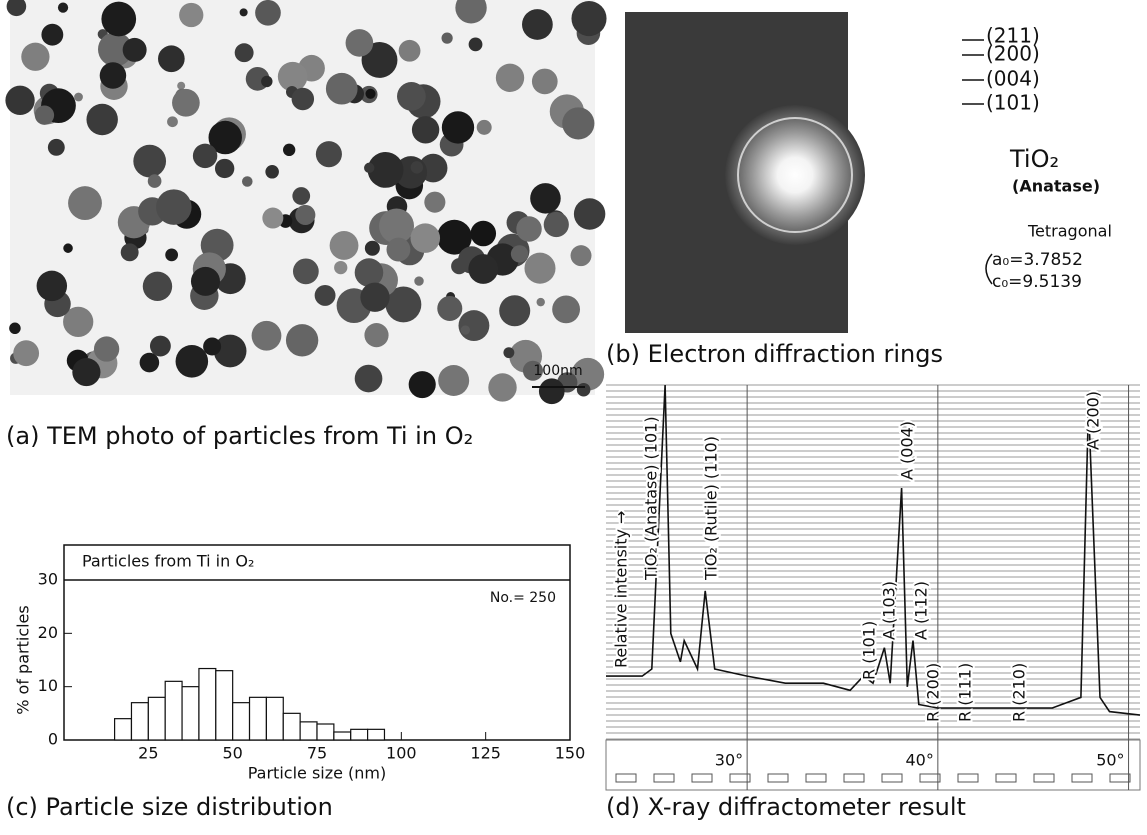 The width and height of the screenshot is (1147, 835). Describe the element at coordinates (148, 753) in the screenshot. I see `x-tick-label: 25` at that location.